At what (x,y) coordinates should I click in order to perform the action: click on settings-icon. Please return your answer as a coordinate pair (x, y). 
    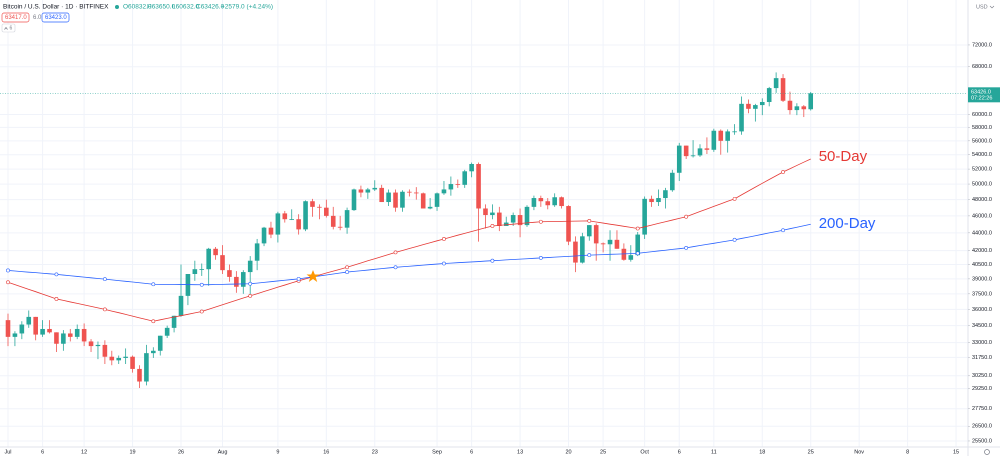
    Looking at the image, I should click on (987, 452).